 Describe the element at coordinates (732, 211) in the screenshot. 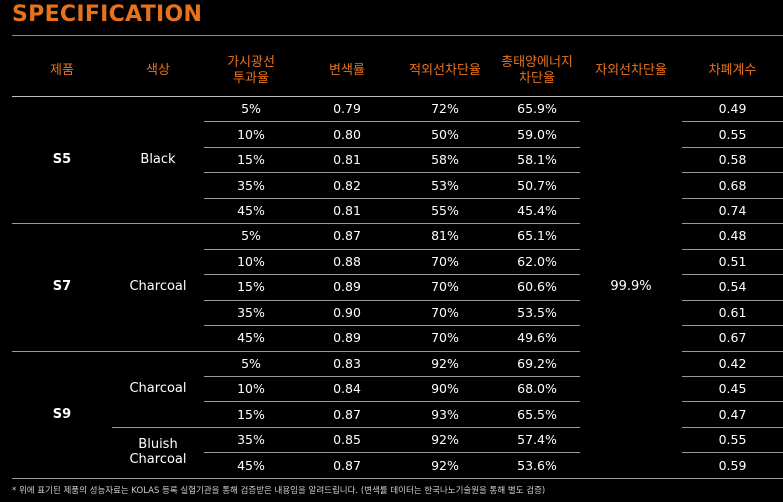

I see `table-cell: 0.74` at that location.